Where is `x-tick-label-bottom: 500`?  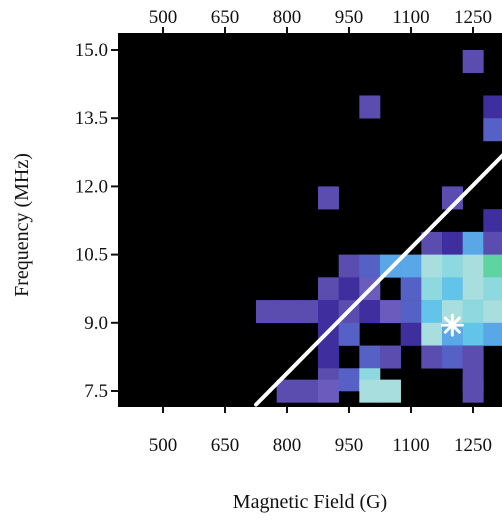 x-tick-label-bottom: 500 is located at coordinates (163, 445).